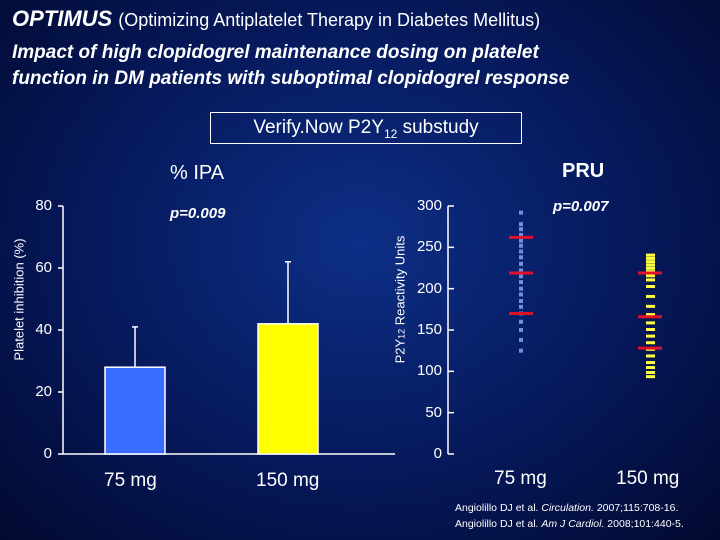 Image resolution: width=720 pixels, height=540 pixels. Describe the element at coordinates (318, 127) in the screenshot. I see `substudy-label: Verify.Now P2Y` at that location.